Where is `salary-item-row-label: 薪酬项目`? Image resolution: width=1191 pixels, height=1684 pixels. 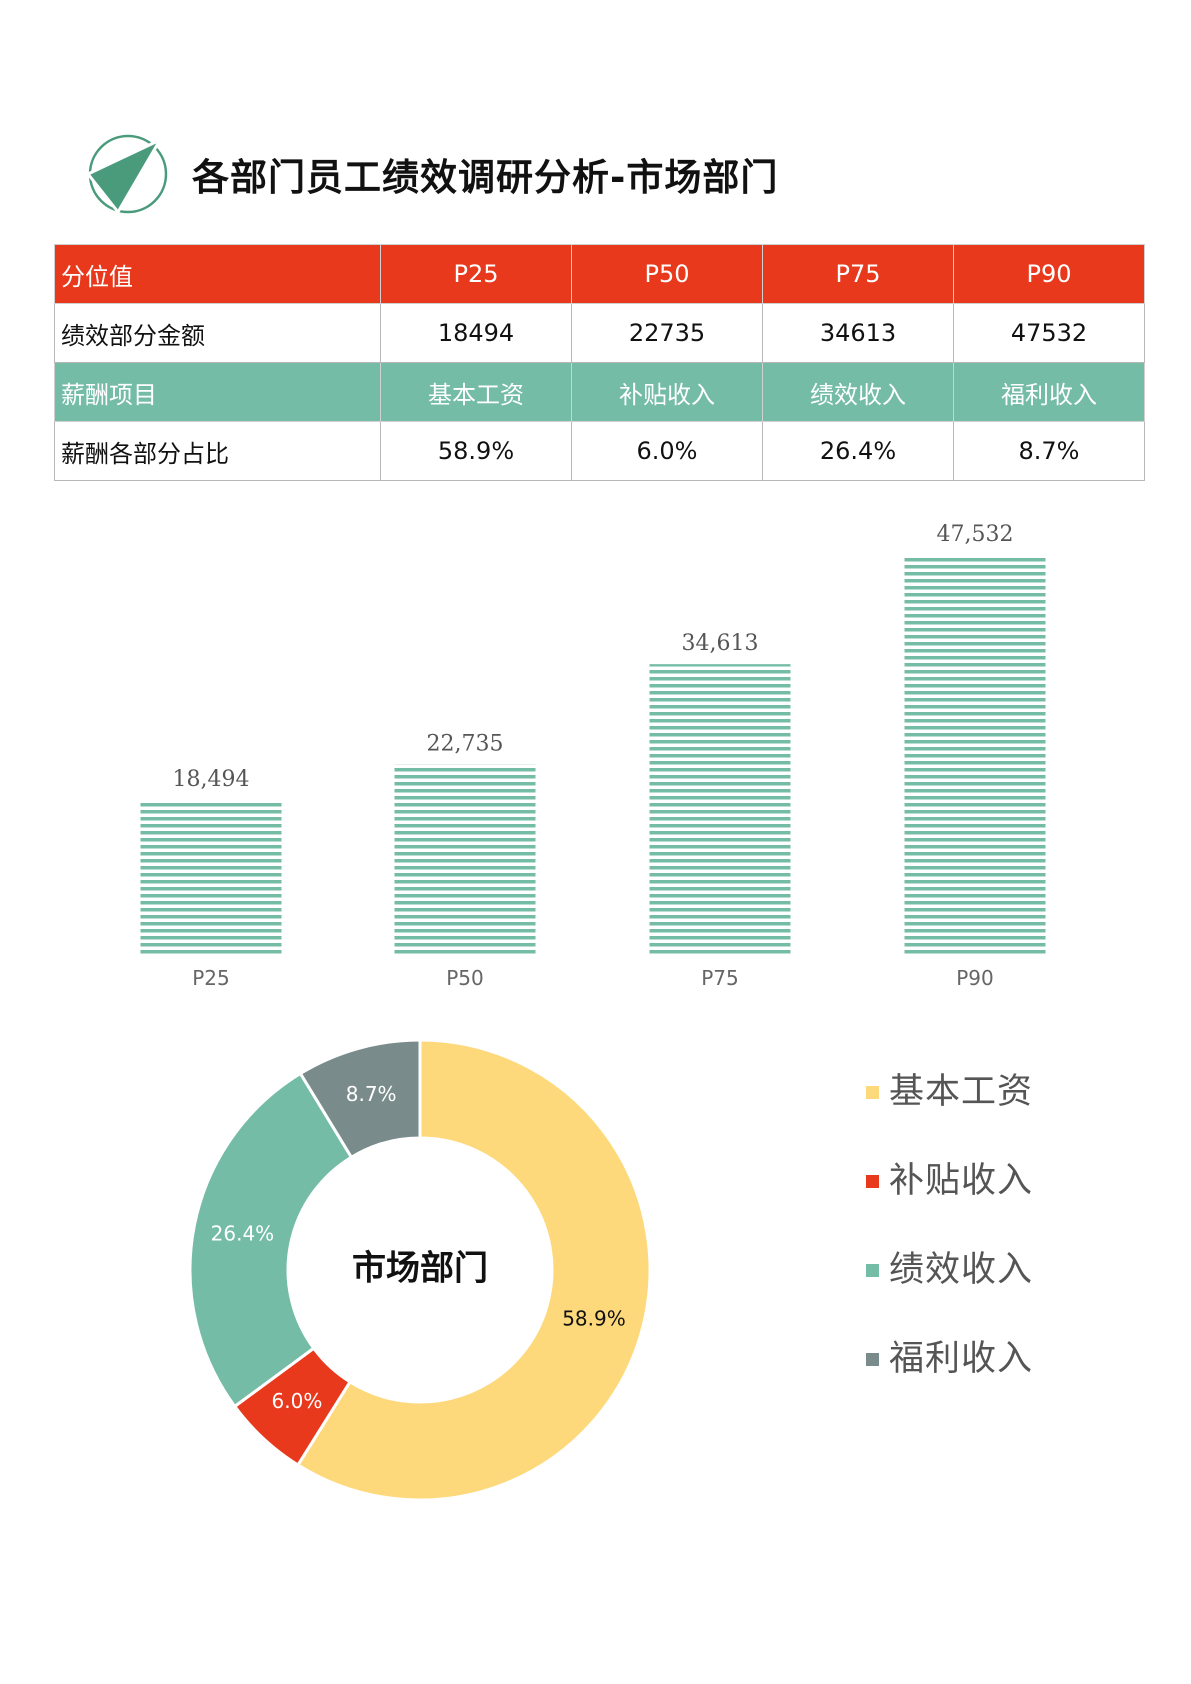
salary-item-row-label: 薪酬项目 is located at coordinates (217, 392).